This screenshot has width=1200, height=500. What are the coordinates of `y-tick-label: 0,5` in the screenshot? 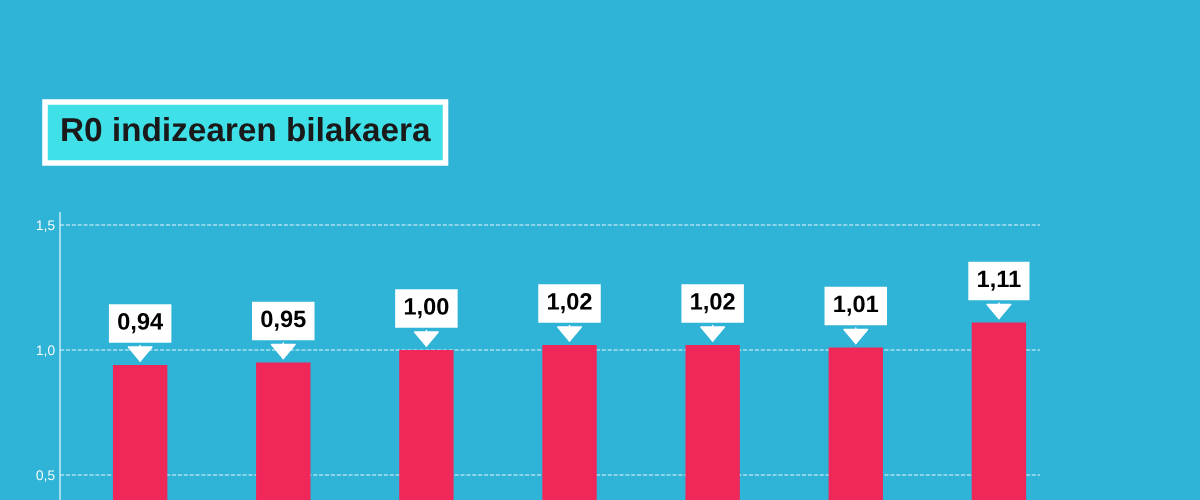 It's located at (45, 476).